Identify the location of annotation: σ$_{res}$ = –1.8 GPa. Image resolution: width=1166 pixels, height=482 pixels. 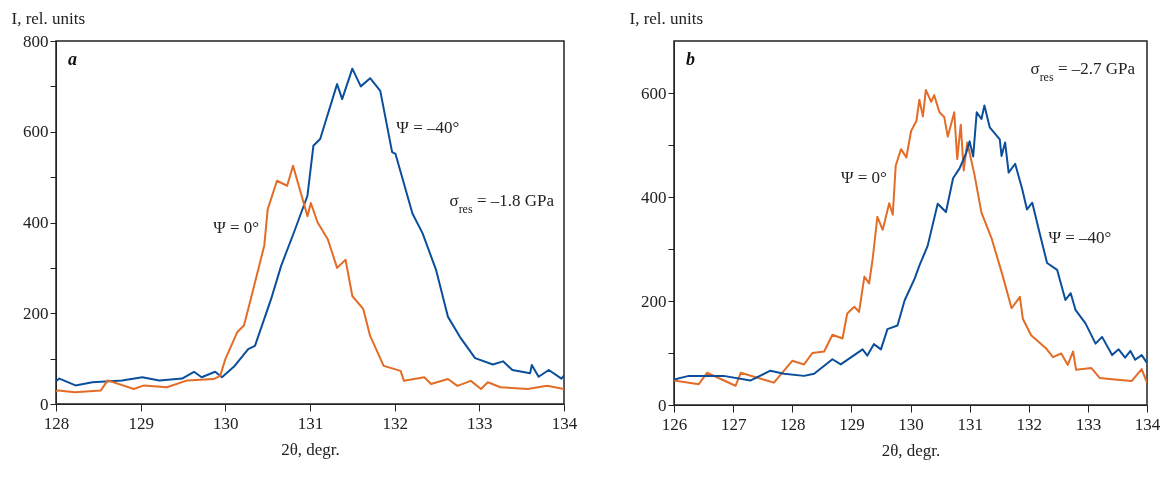
(502, 203).